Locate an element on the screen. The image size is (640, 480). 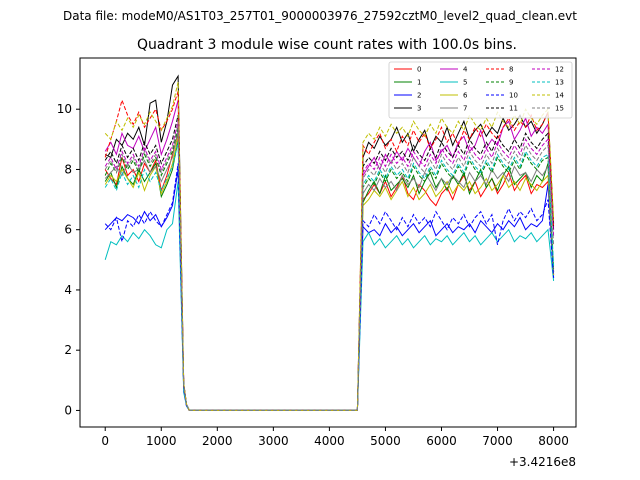
legend-label-1: 1 is located at coordinates (419, 83).